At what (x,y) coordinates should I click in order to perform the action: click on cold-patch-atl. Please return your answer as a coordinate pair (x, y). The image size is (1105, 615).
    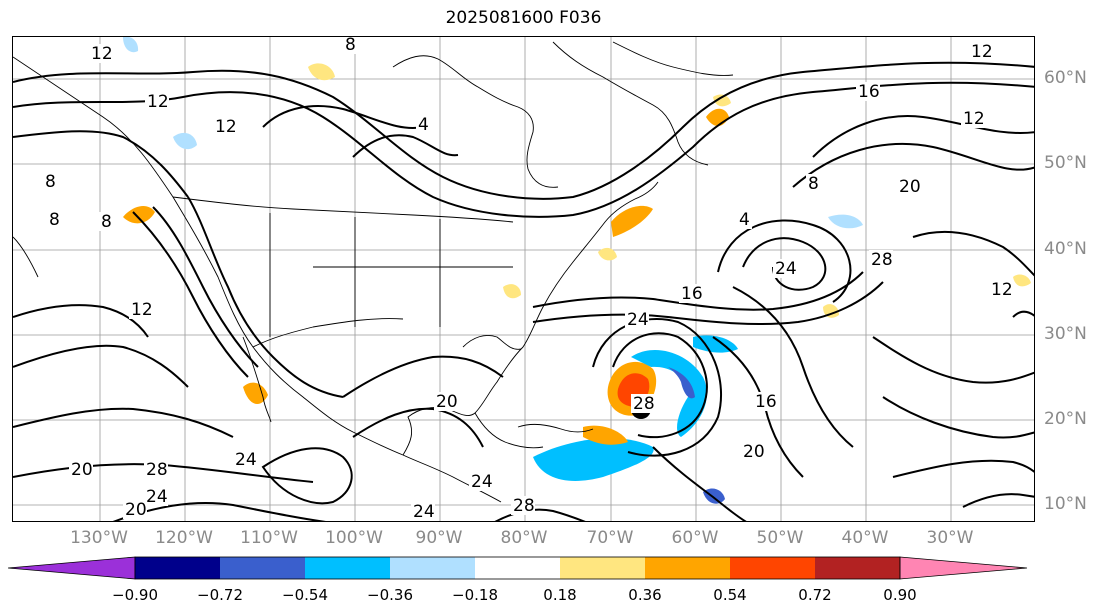
    Looking at the image, I should click on (845, 221).